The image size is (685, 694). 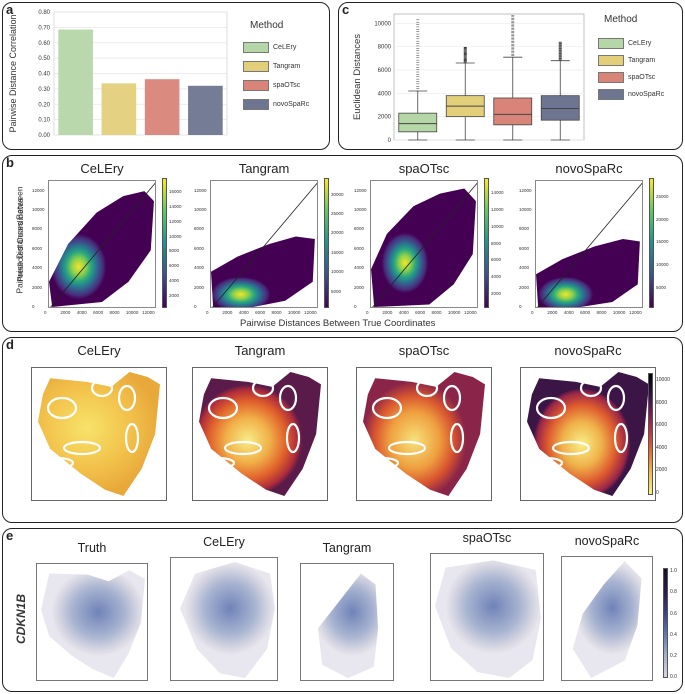 What do you see at coordinates (271, 66) in the screenshot?
I see `legend-item-Tangram: Tangram` at bounding box center [271, 66].